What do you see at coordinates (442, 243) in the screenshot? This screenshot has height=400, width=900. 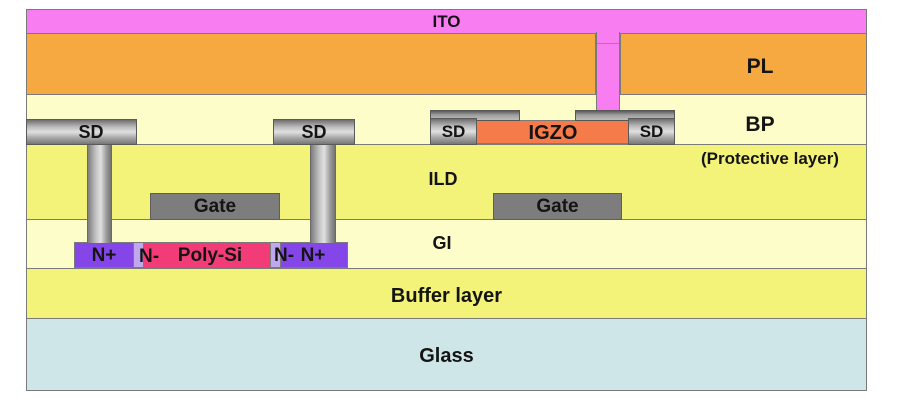 I see `gi-label: GI` at bounding box center [442, 243].